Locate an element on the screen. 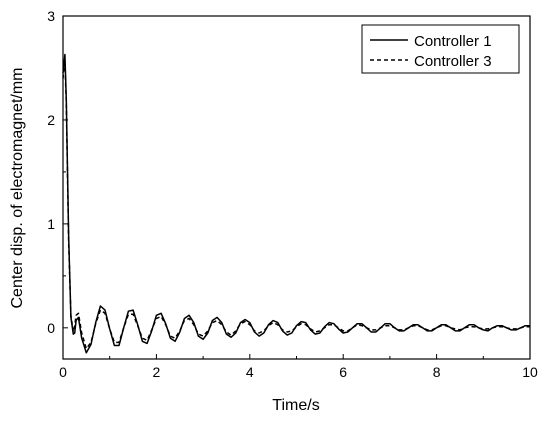  legend: Controller 1 Controller 3 is located at coordinates (440, 49).